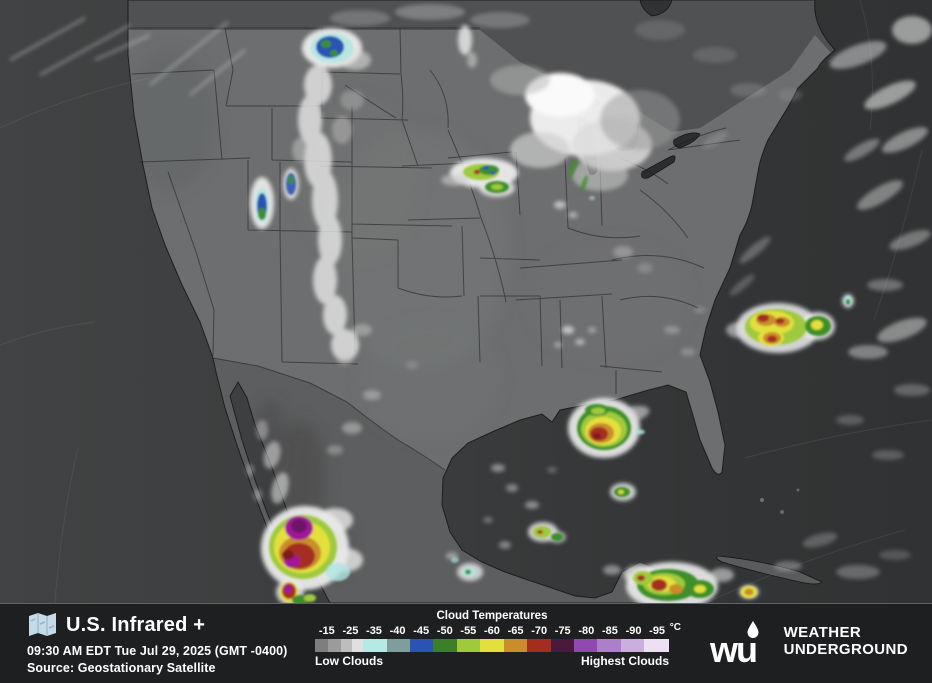  Describe the element at coordinates (624, 661) in the screenshot. I see `legend-high-label: Highest Clouds` at that location.